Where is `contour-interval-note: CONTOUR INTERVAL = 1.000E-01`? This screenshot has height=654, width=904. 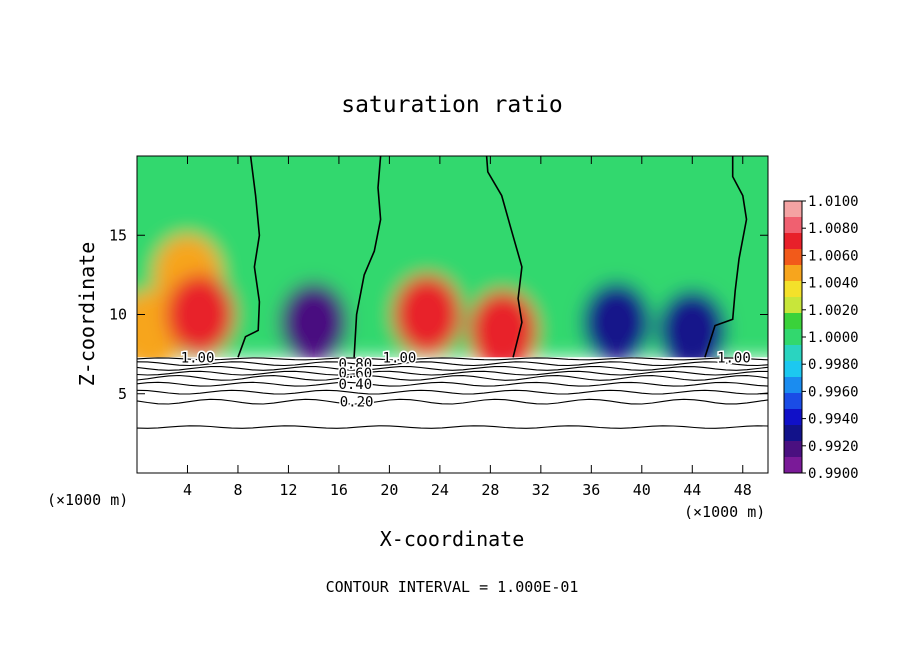
contour-interval-note: CONTOUR INTERVAL = 1.000E-01 is located at coordinates (452, 587).